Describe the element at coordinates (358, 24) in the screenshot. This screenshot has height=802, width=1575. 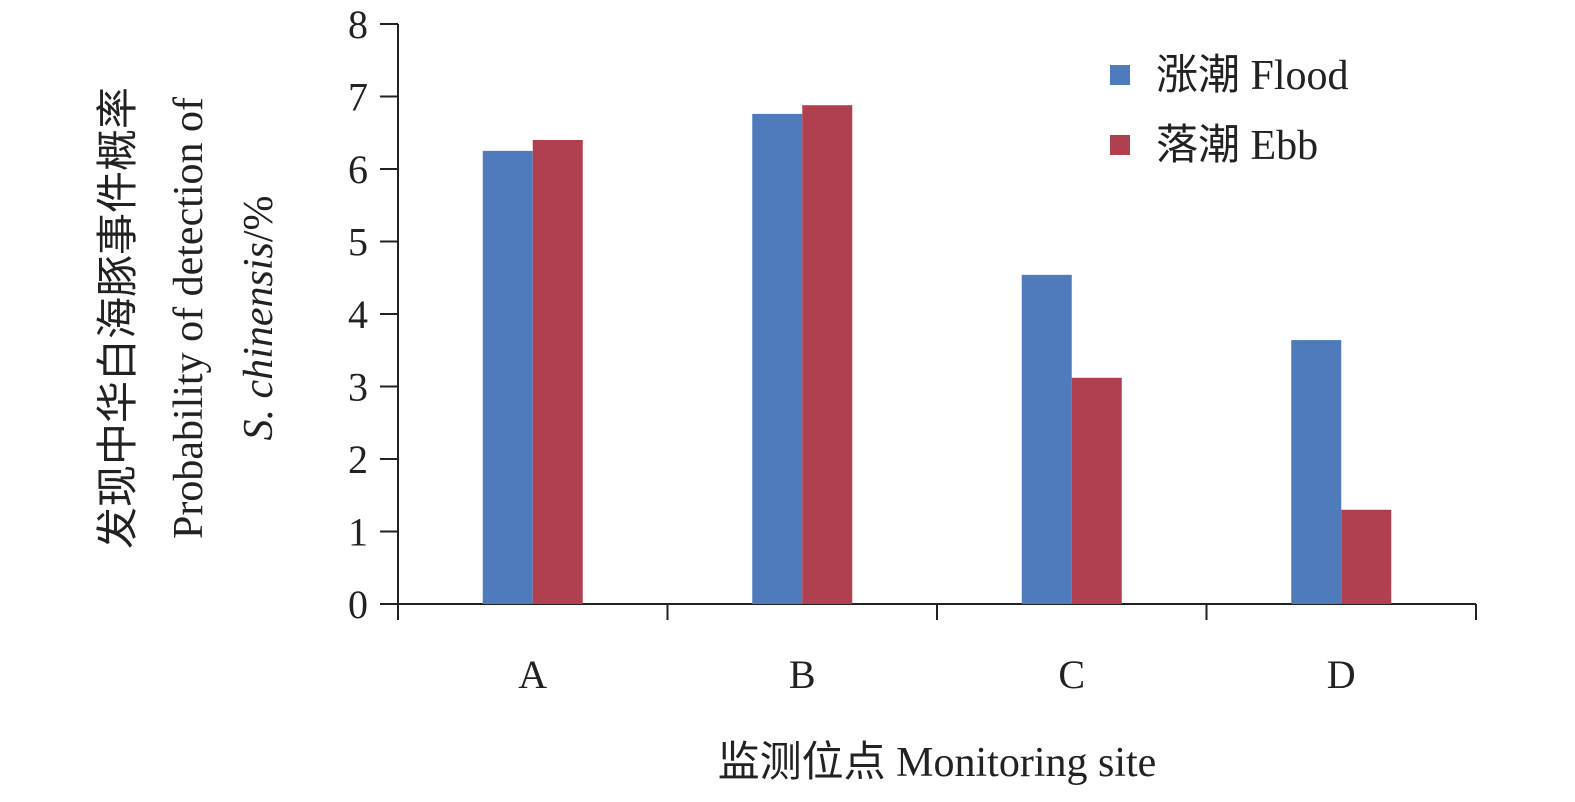
I see `y-tick-label: 8` at that location.